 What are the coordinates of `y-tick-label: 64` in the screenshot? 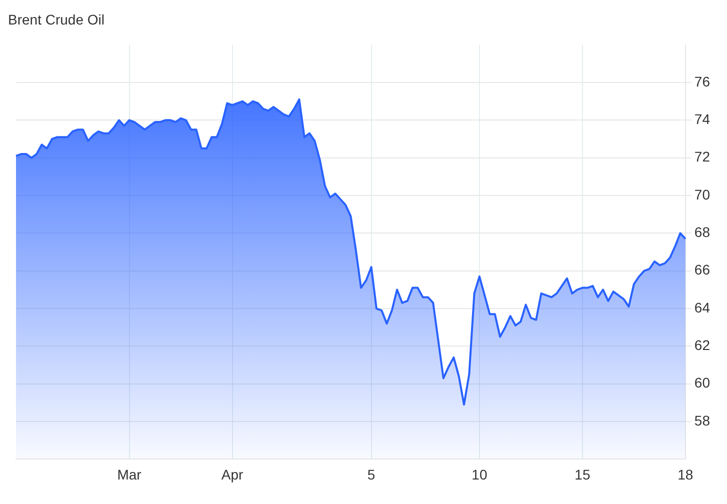 It's located at (702, 307).